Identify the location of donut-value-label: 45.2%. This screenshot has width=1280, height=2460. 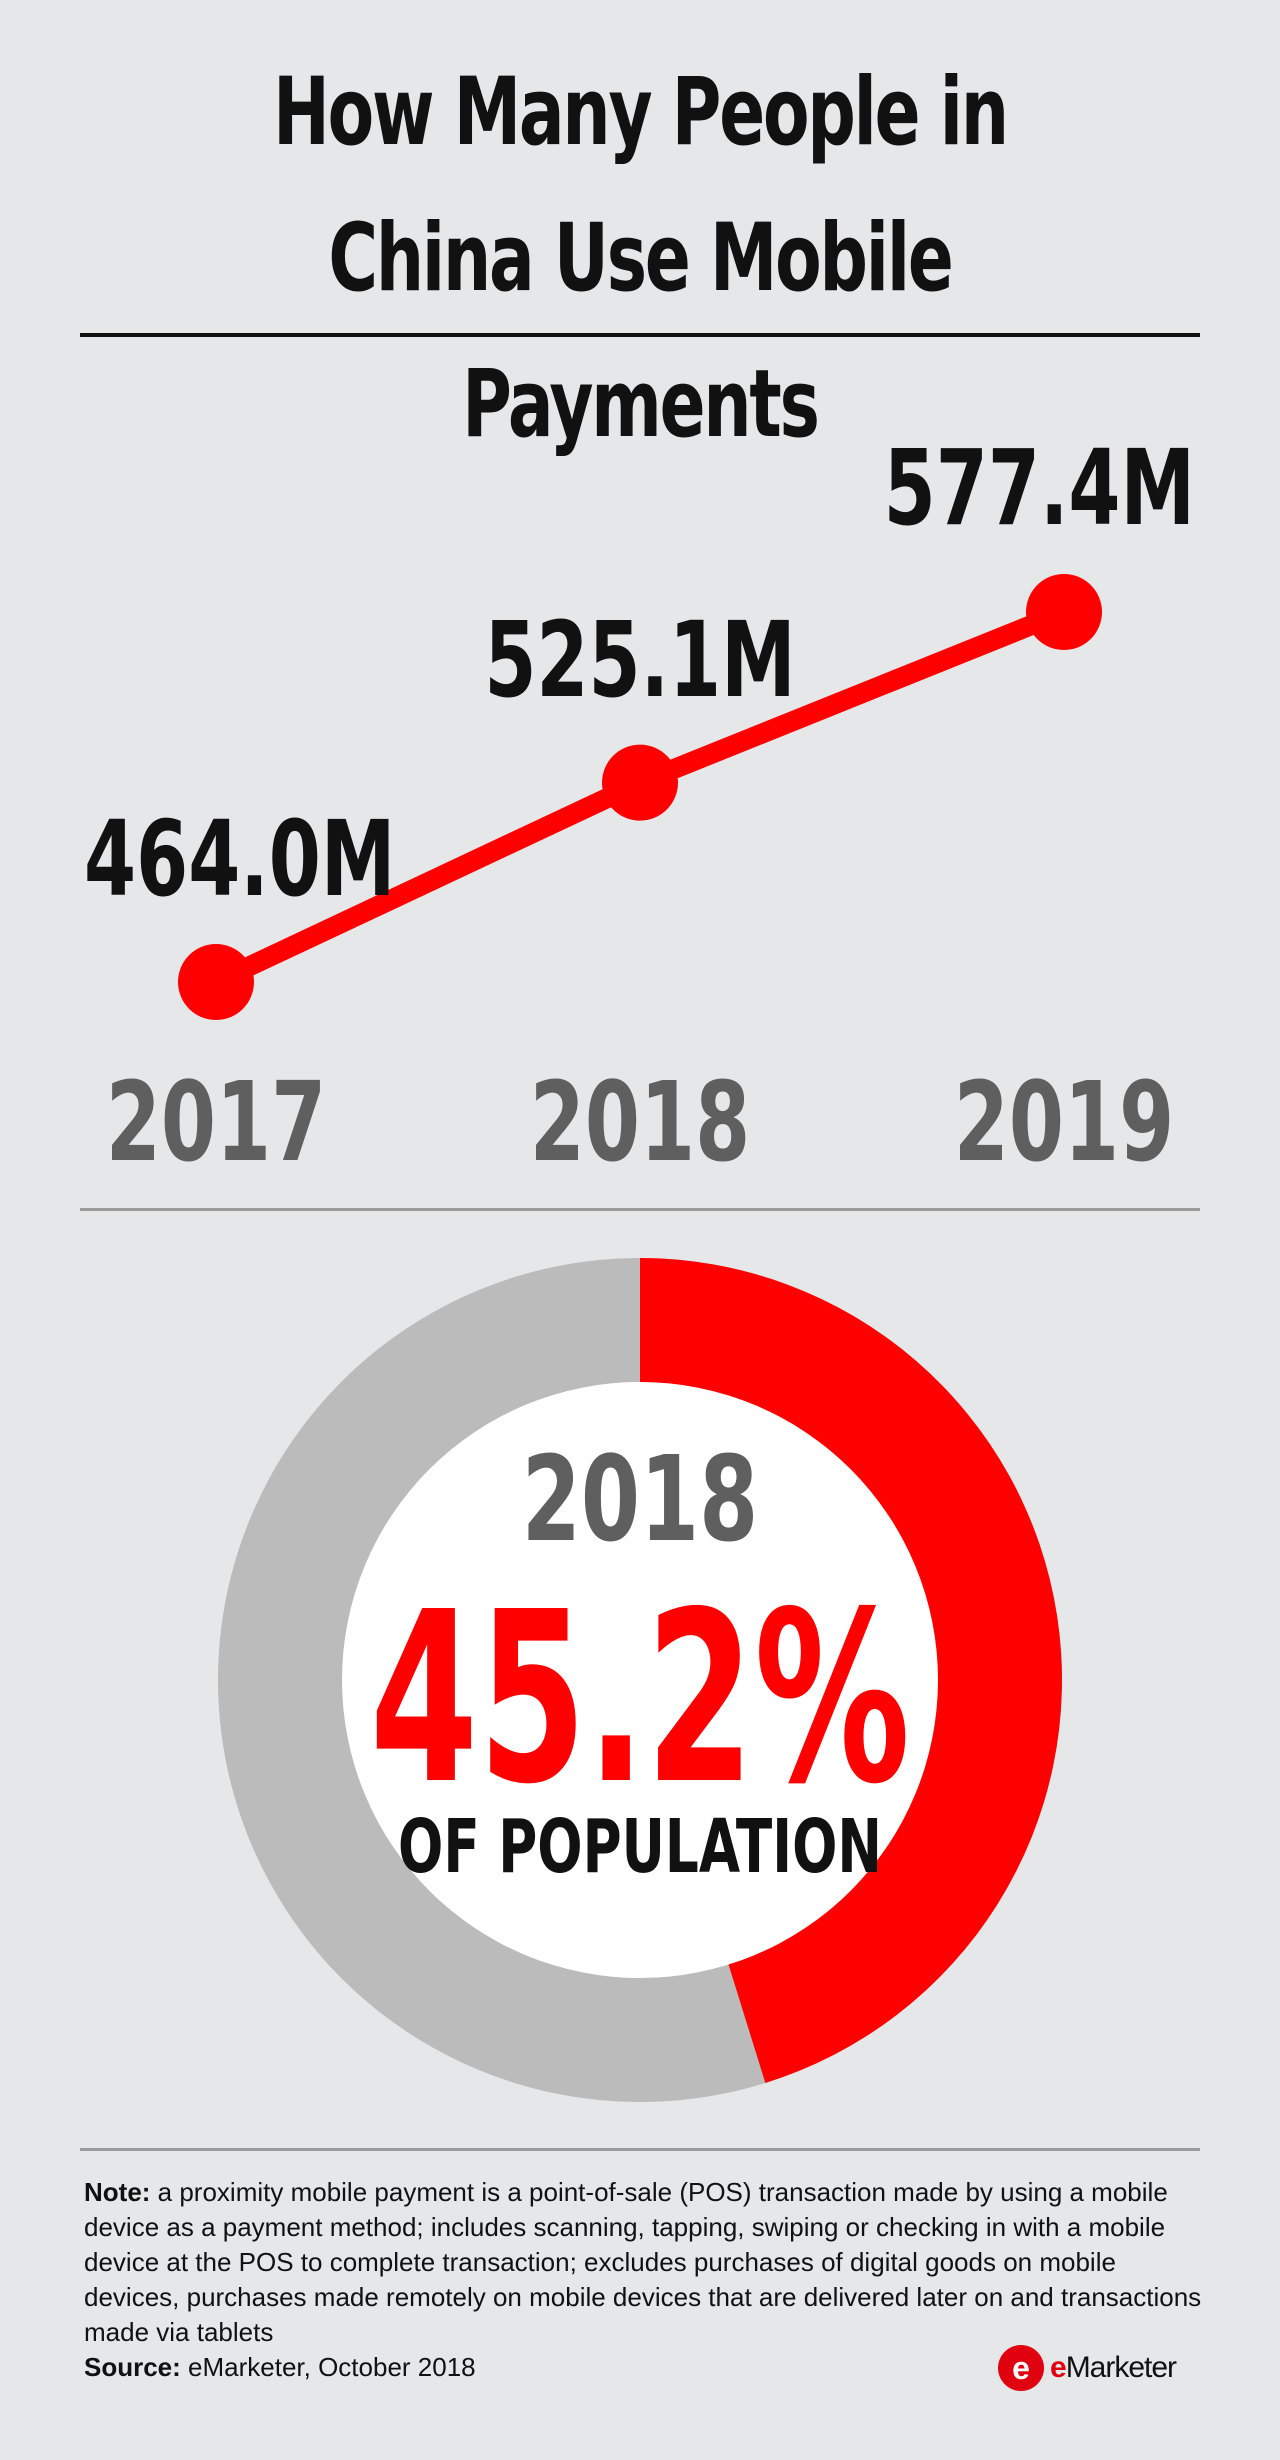
(640, 1699).